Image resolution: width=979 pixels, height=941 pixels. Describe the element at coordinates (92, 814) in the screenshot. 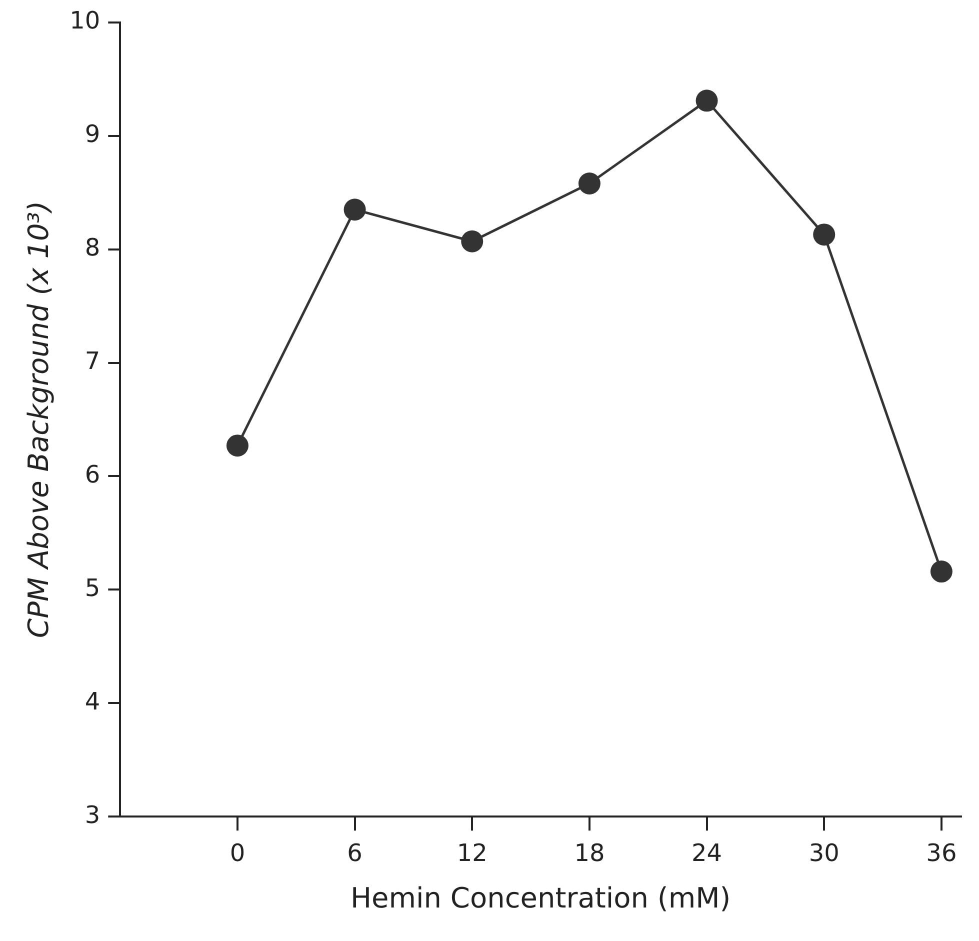

I see `y-tick-label: 3` at that location.